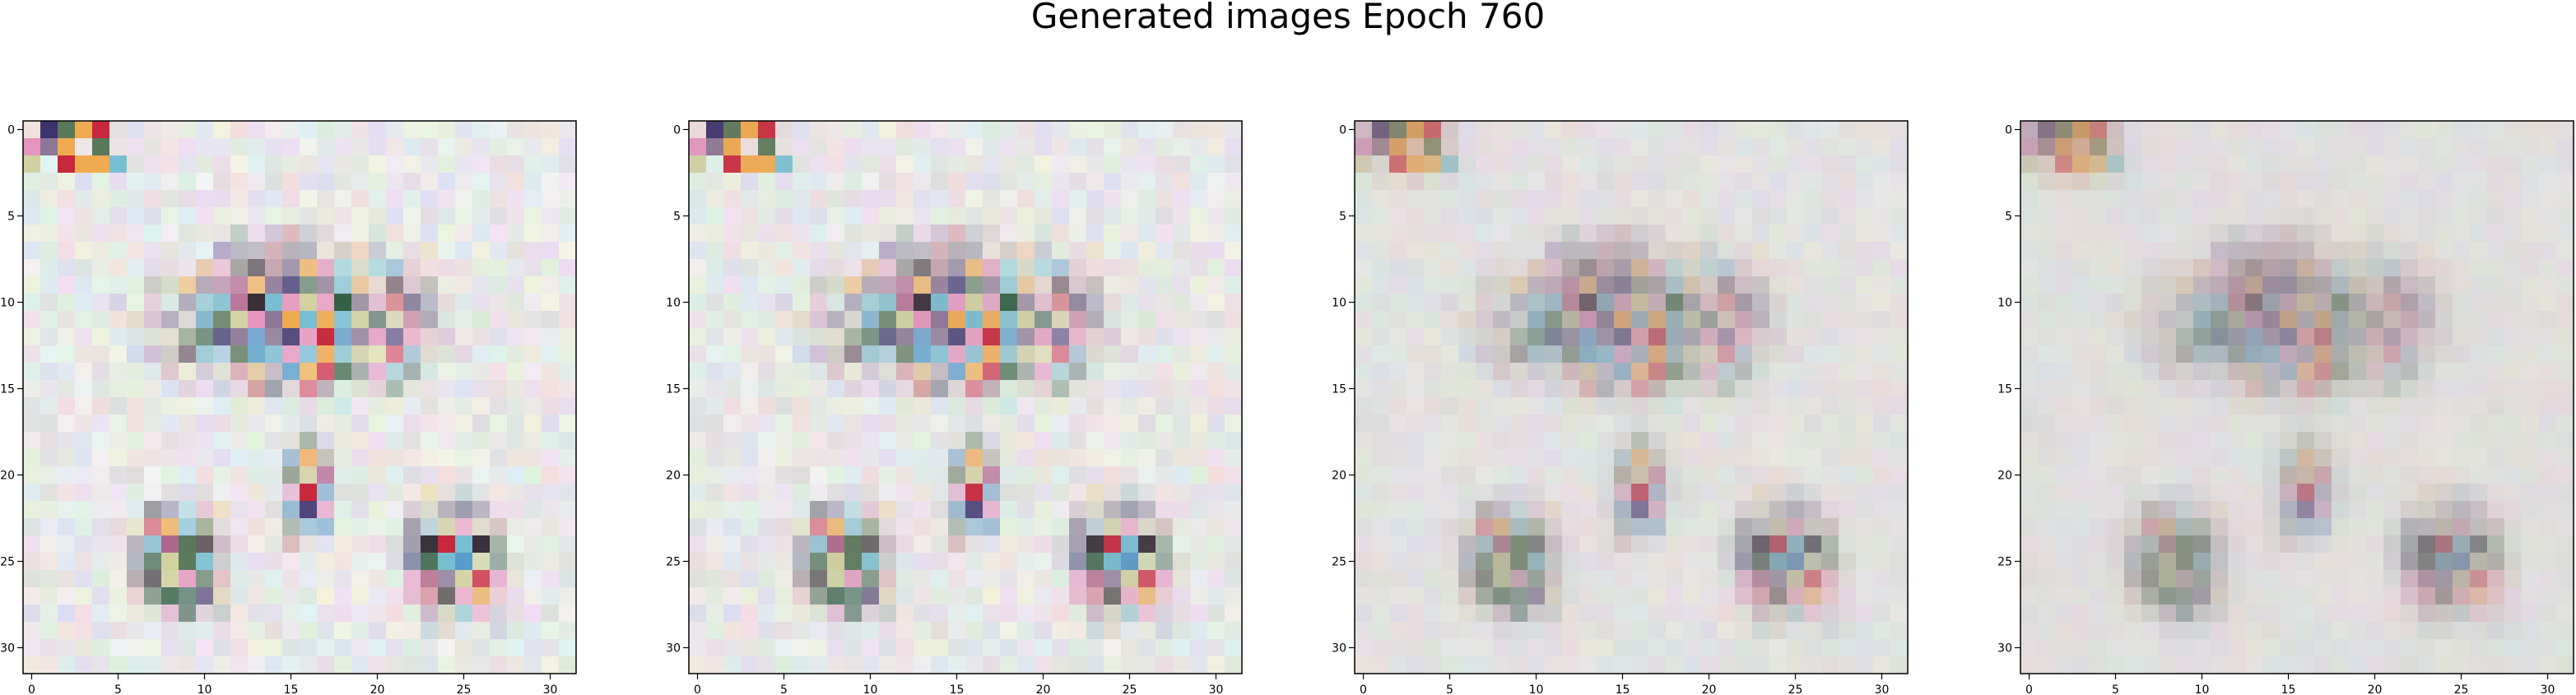 The image size is (2576, 695). I want to click on x-tick-label: 30, so click(1216, 689).